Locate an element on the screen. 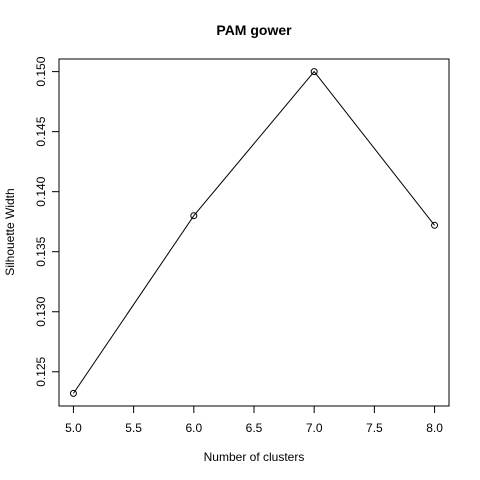 The image size is (480, 480). y-axis-label: Silhouette Width is located at coordinates (10, 231).